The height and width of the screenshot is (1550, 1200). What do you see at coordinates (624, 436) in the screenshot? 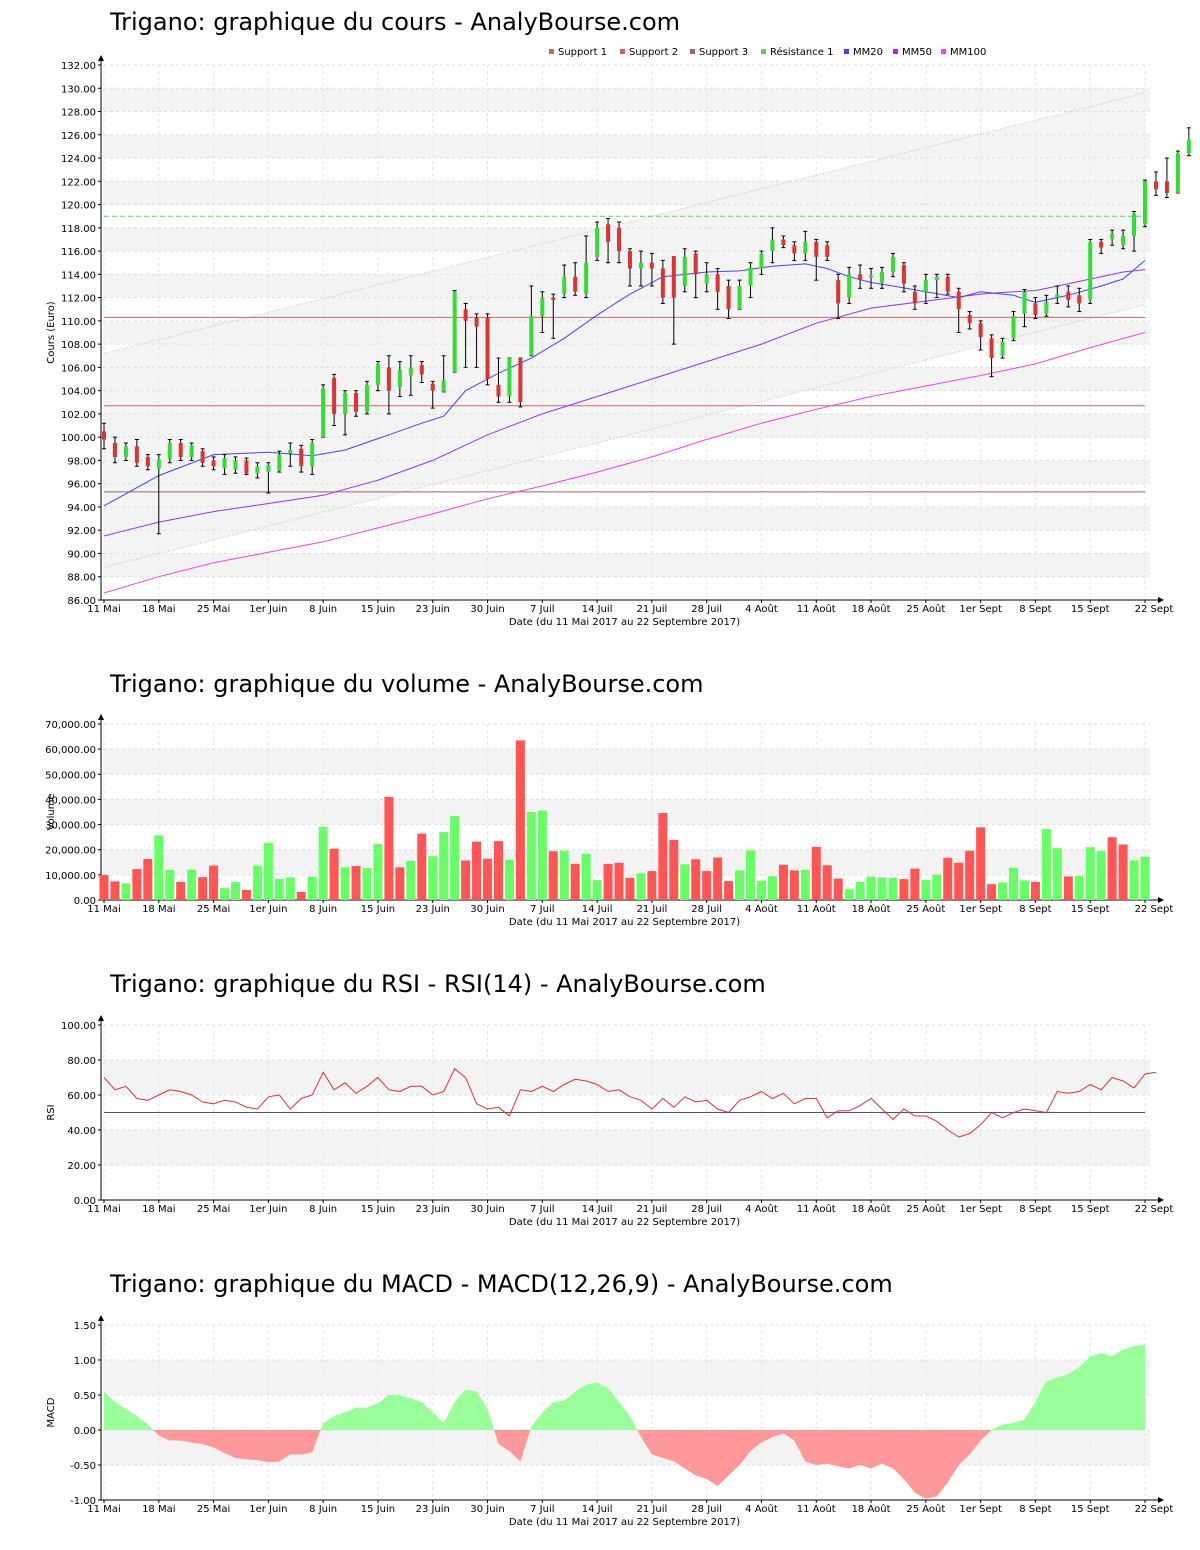
I see `trend-channel-lower` at bounding box center [624, 436].